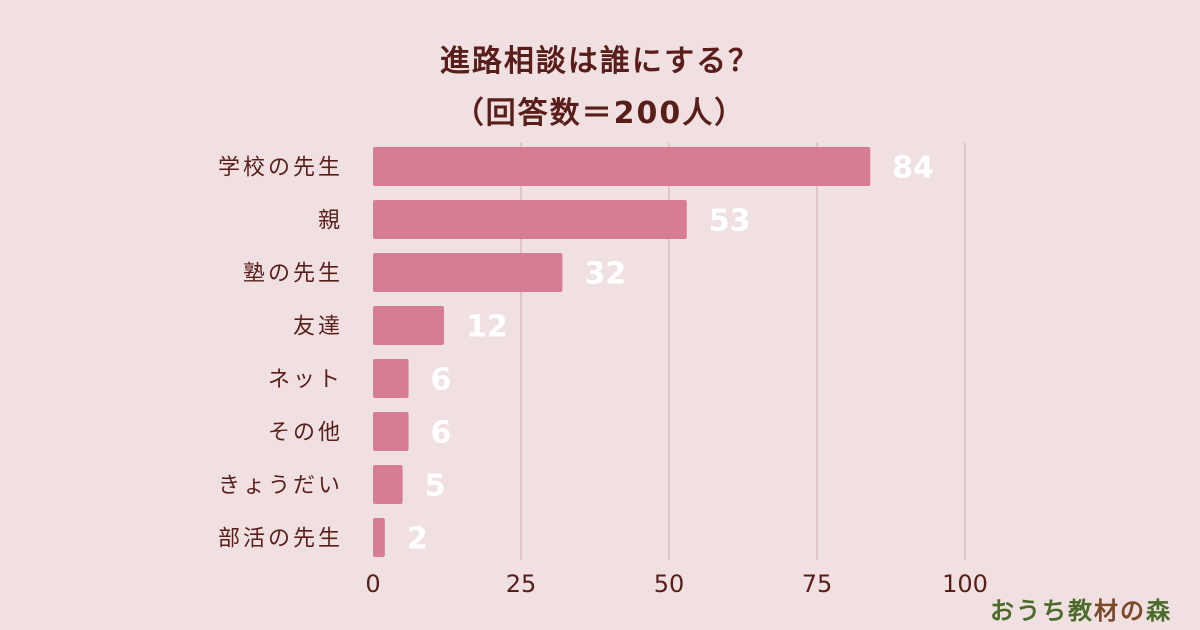 The image size is (1200, 630). I want to click on watermark-char: 教, so click(1081, 610).